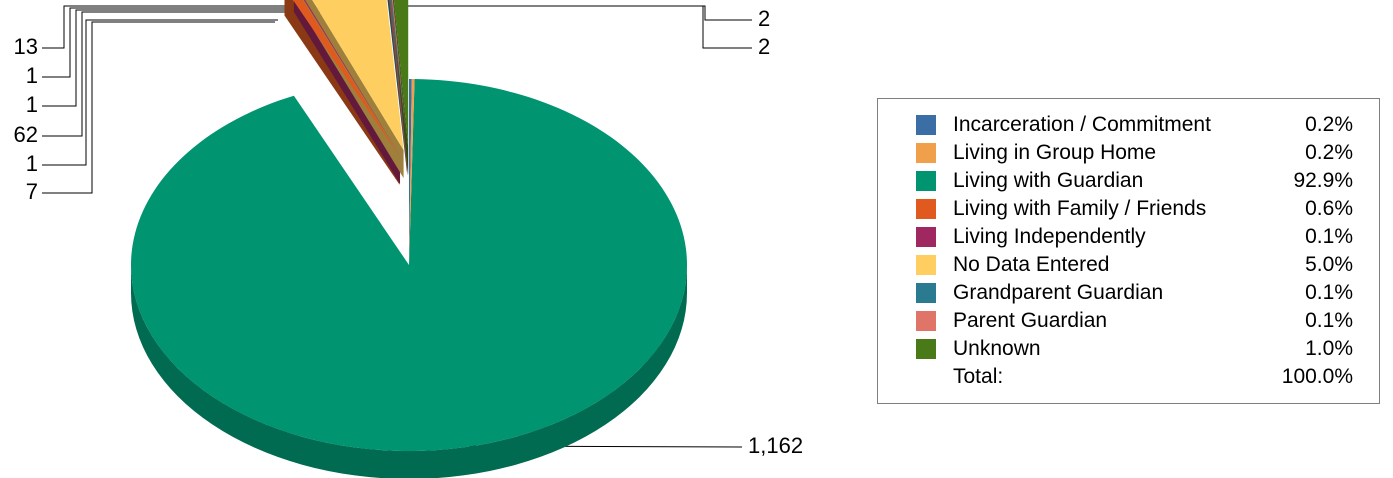  Describe the element at coordinates (1329, 348) in the screenshot. I see `legend-percent: 1.0%` at that location.